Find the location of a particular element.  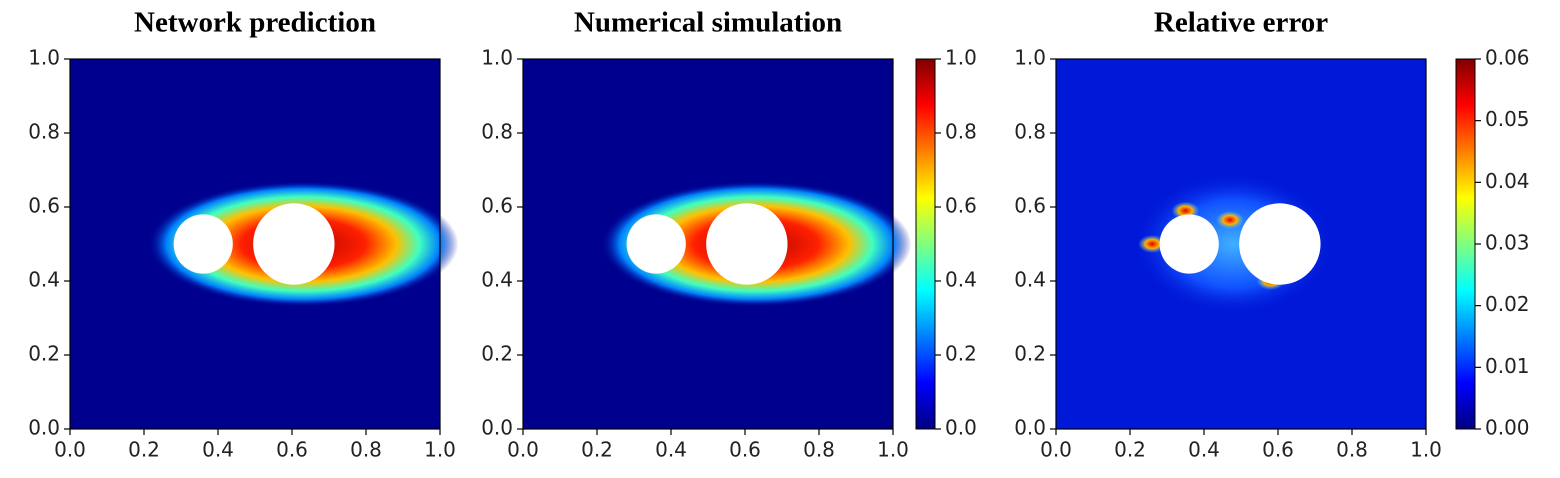

chart-title: Network prediction is located at coordinates (255, 23).